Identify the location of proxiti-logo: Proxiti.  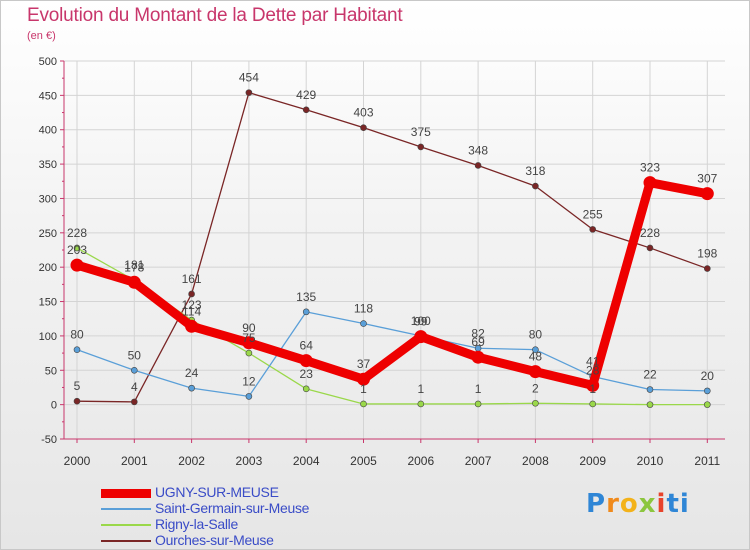
(638, 504).